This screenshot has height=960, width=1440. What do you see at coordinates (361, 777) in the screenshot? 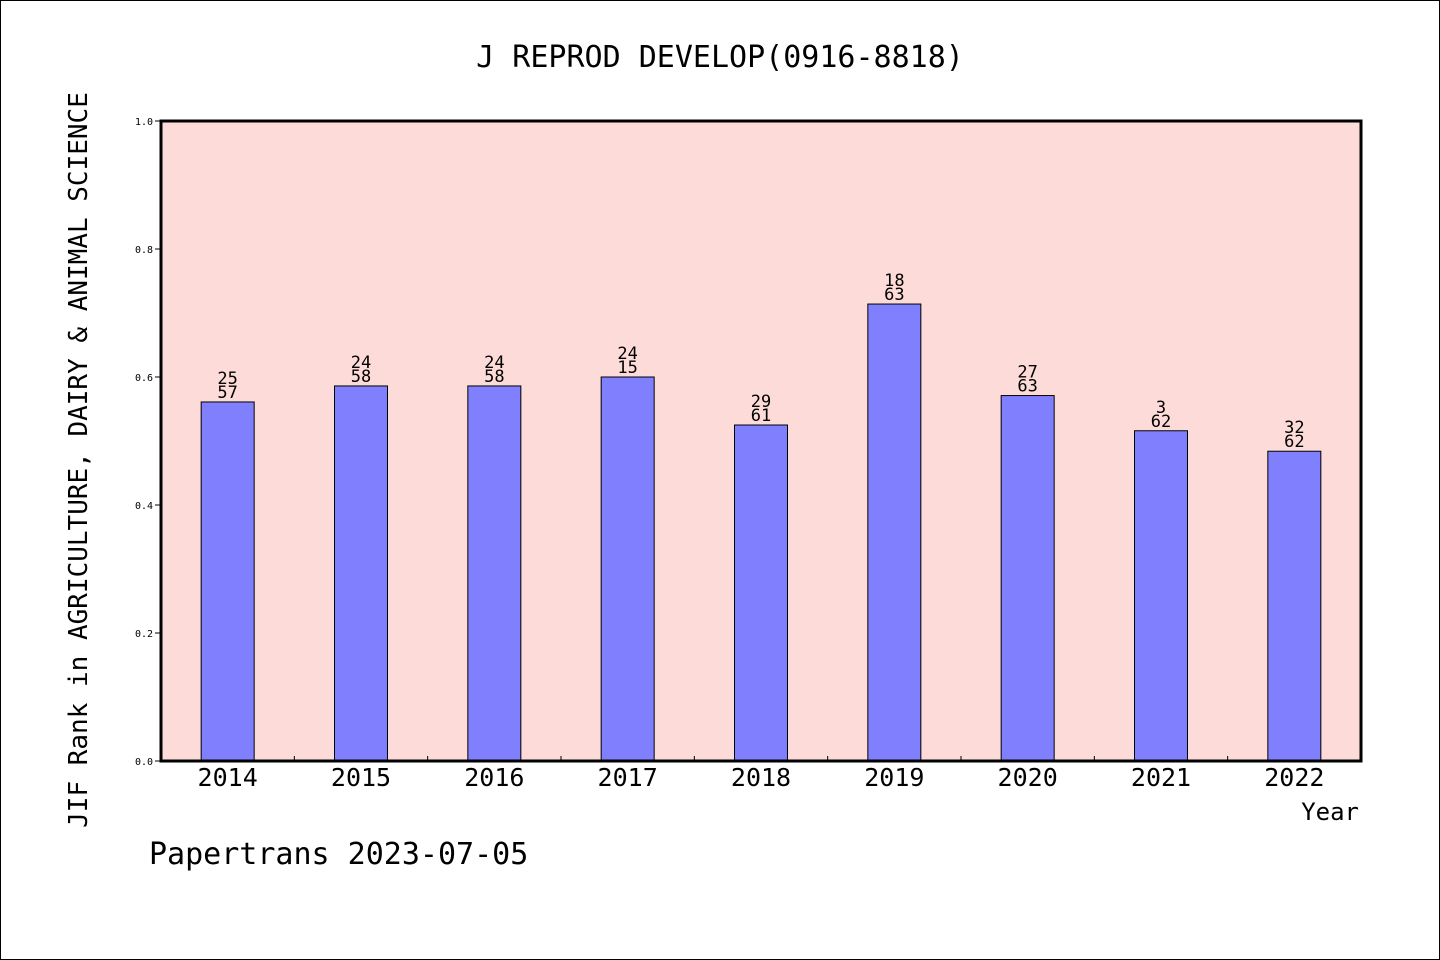
I see `x-tick-label: 2015` at bounding box center [361, 777].